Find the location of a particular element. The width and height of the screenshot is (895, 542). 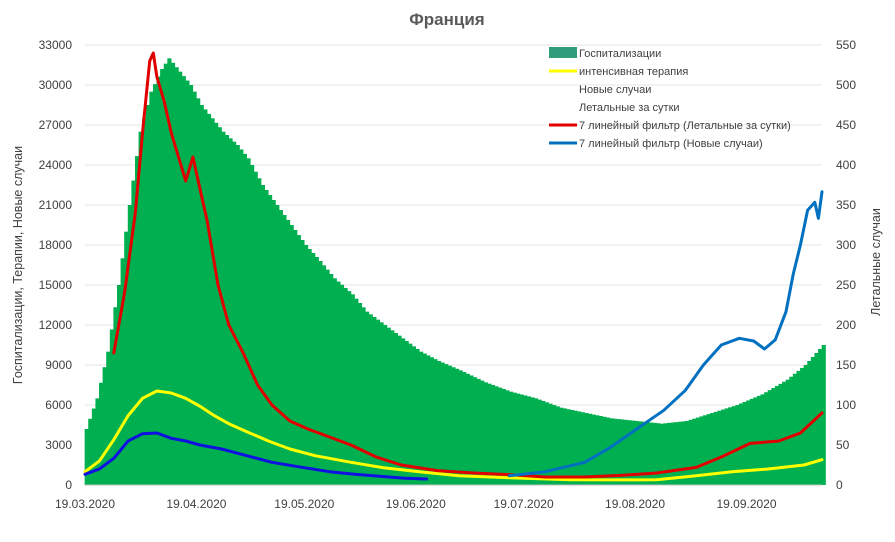

right-tick-label-8: 400 is located at coordinates (846, 165).